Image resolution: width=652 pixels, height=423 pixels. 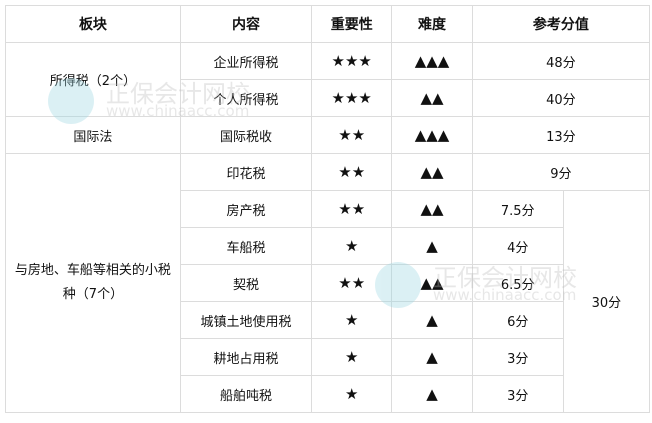 What do you see at coordinates (352, 24) in the screenshot?
I see `header-importance: 重要性` at bounding box center [352, 24].